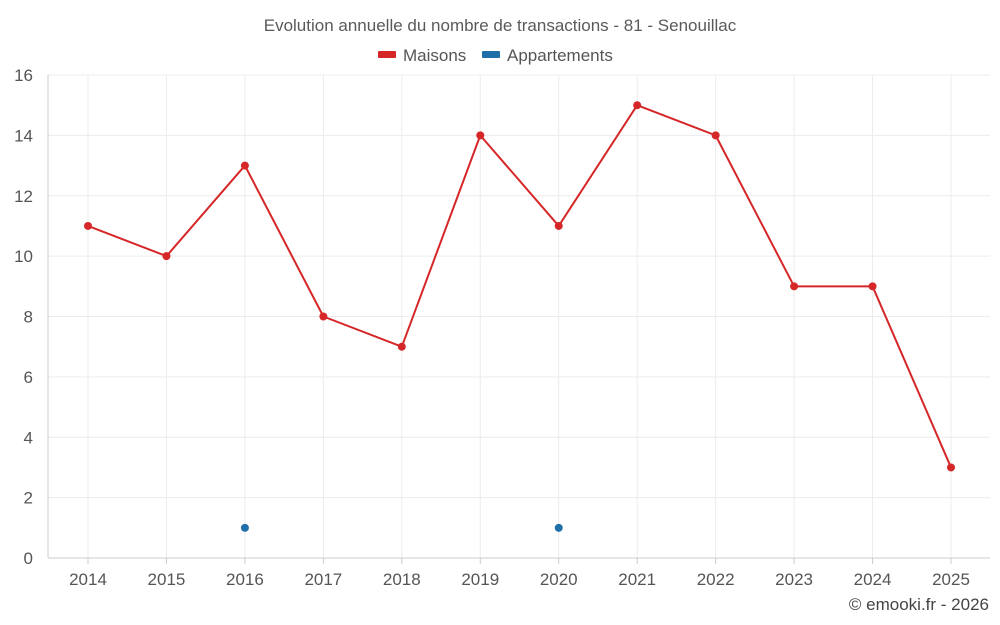 The image size is (1000, 625). I want to click on y-tick-label: 0, so click(28, 558).